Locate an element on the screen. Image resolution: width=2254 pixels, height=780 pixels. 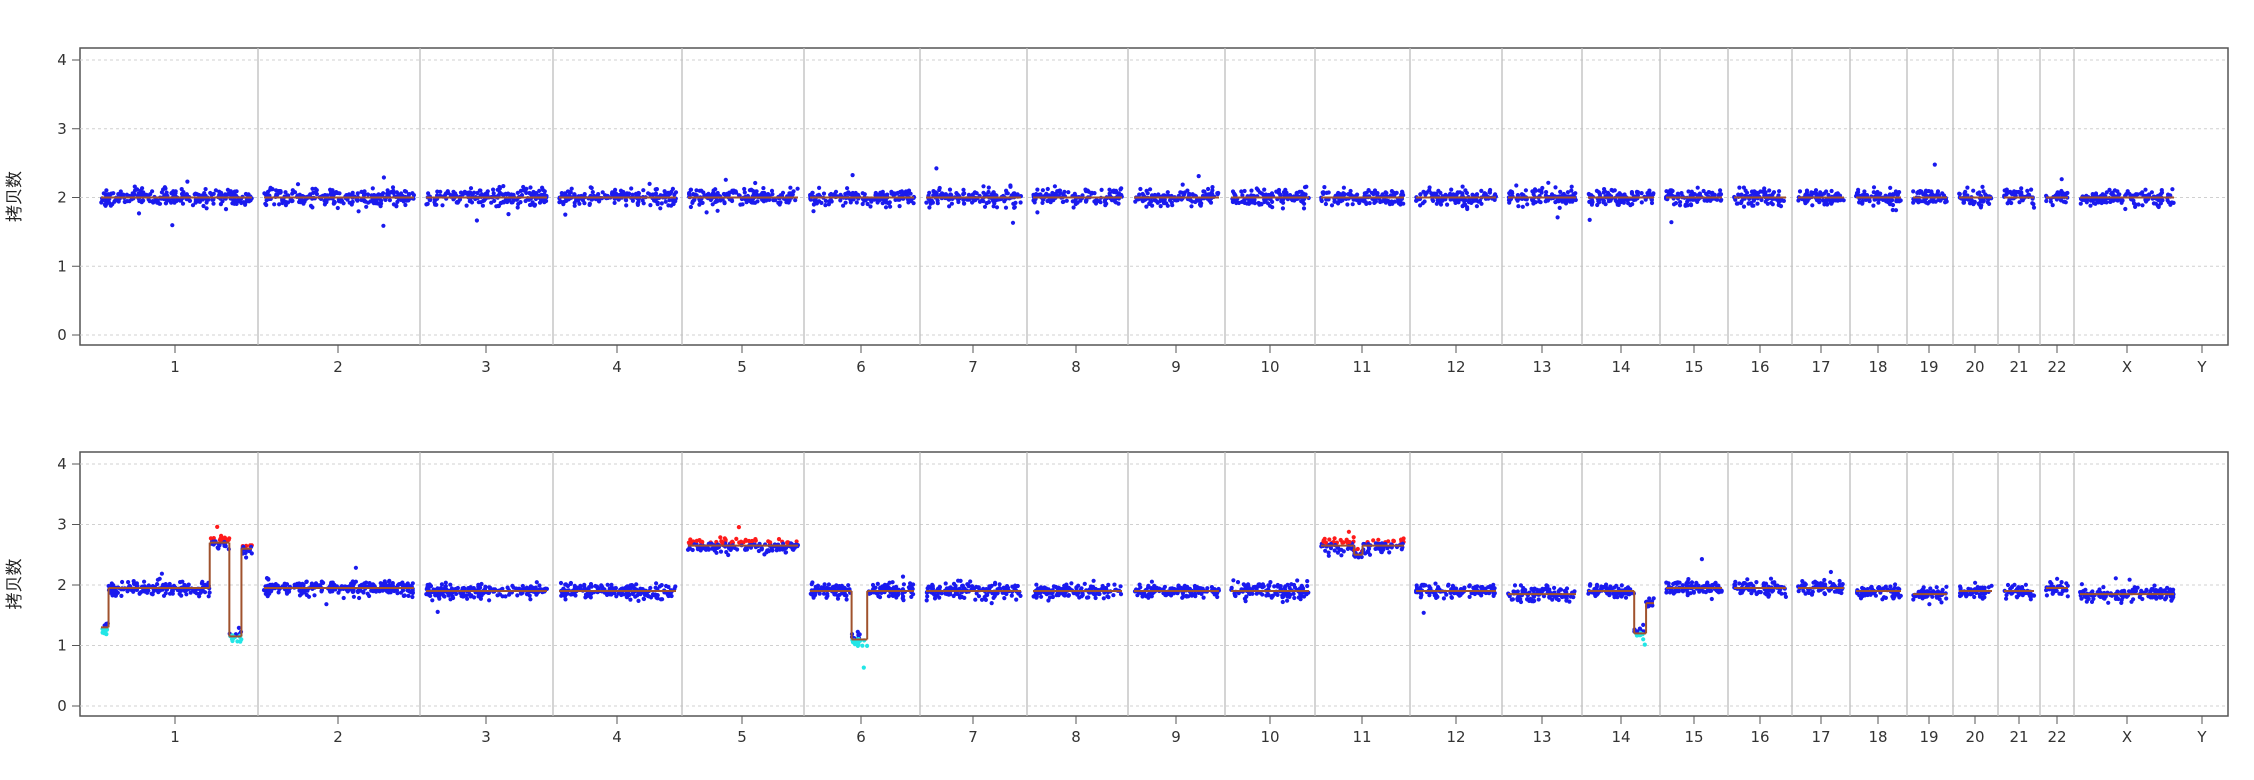
x-tick-label: 17 is located at coordinates (1820, 367).